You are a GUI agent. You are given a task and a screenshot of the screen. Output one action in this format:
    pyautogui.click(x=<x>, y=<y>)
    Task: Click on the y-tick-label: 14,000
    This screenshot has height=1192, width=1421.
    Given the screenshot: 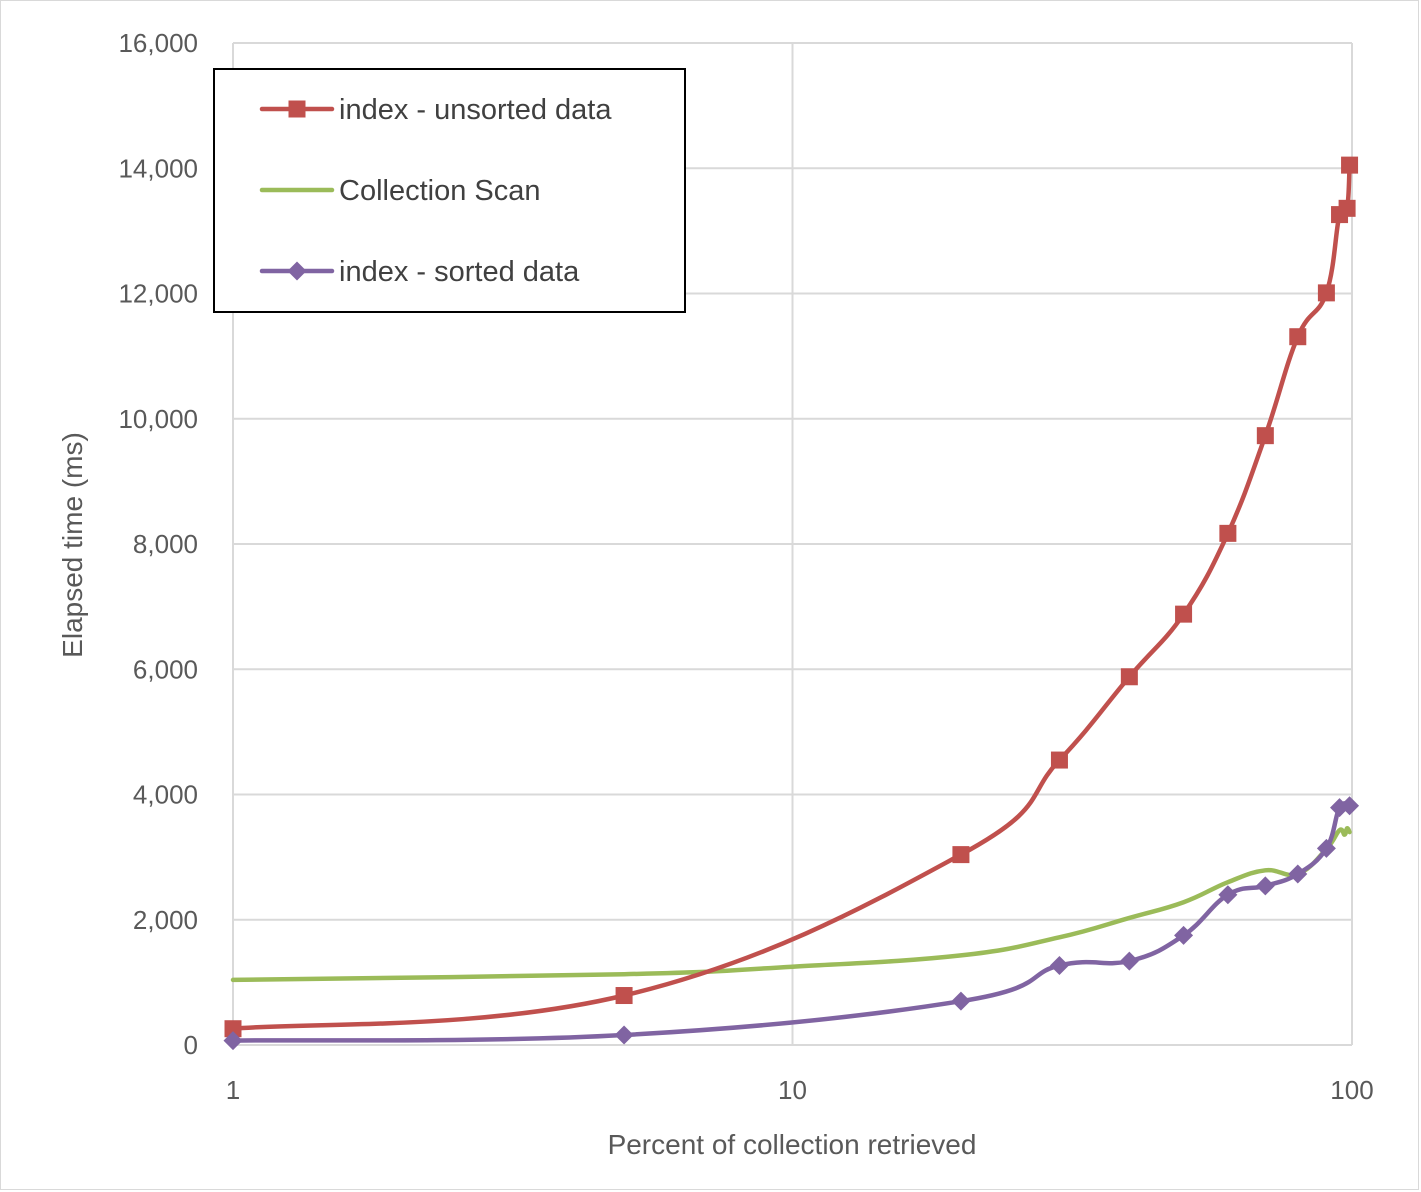 What is the action you would take?
    pyautogui.click(x=158, y=168)
    